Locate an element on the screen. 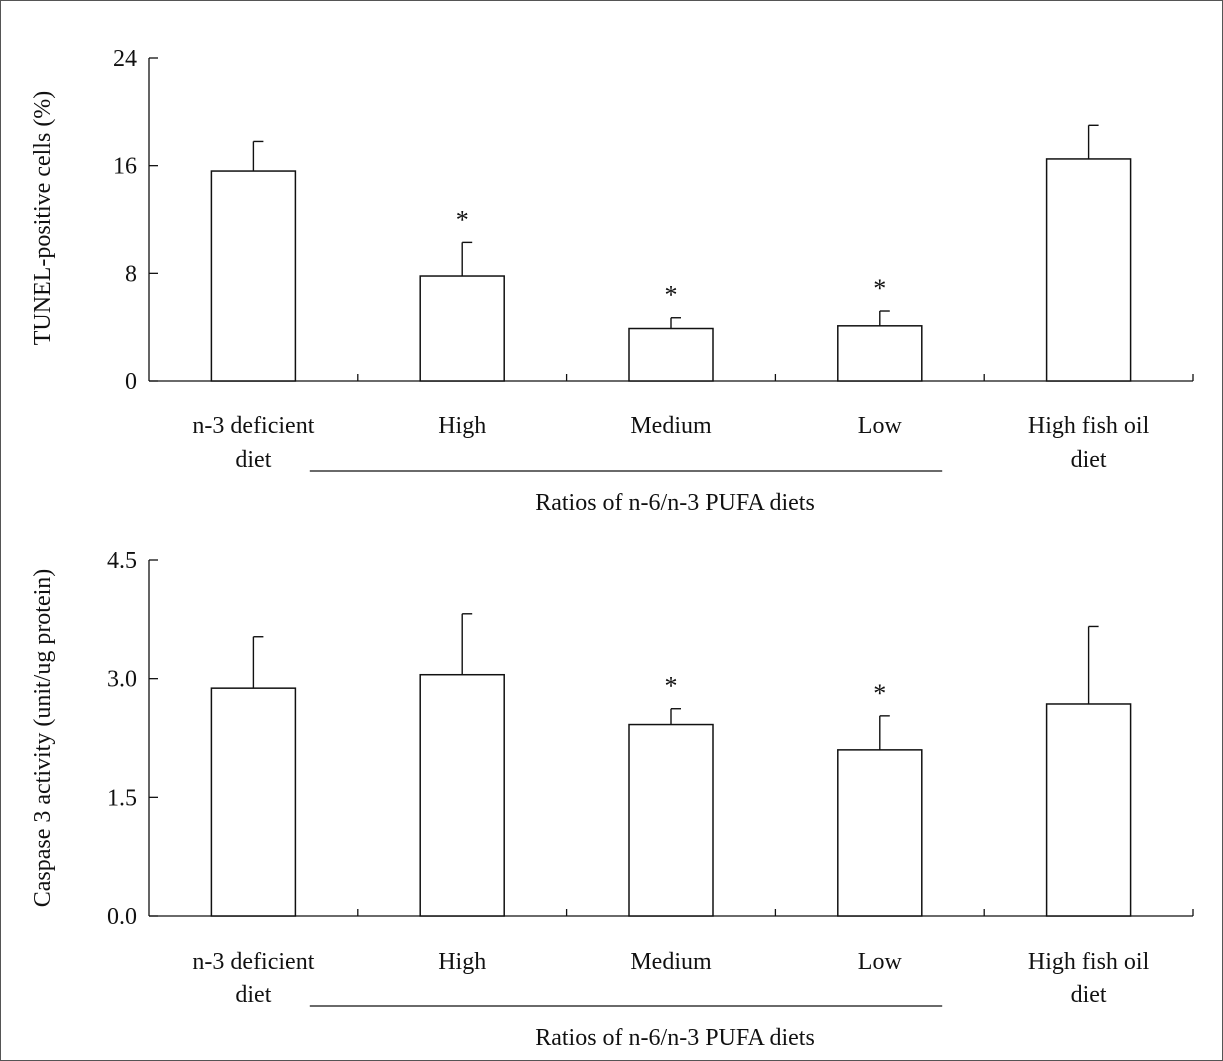 This screenshot has width=1223, height=1061. y-tick-label: 24 is located at coordinates (125, 59).